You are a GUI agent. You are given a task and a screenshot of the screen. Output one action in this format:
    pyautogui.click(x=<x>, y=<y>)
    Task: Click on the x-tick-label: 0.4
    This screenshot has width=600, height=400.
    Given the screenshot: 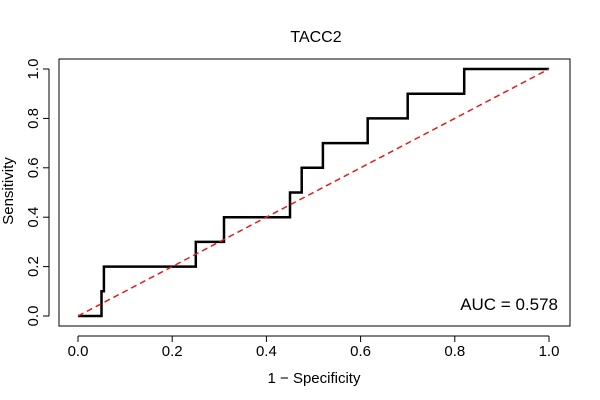 What is the action you would take?
    pyautogui.click(x=266, y=351)
    